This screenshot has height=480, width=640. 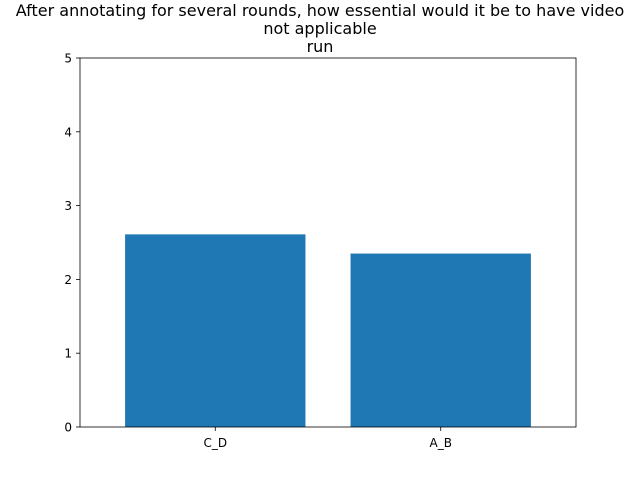 What do you see at coordinates (68, 280) in the screenshot?
I see `y-tick-label: 2` at bounding box center [68, 280].